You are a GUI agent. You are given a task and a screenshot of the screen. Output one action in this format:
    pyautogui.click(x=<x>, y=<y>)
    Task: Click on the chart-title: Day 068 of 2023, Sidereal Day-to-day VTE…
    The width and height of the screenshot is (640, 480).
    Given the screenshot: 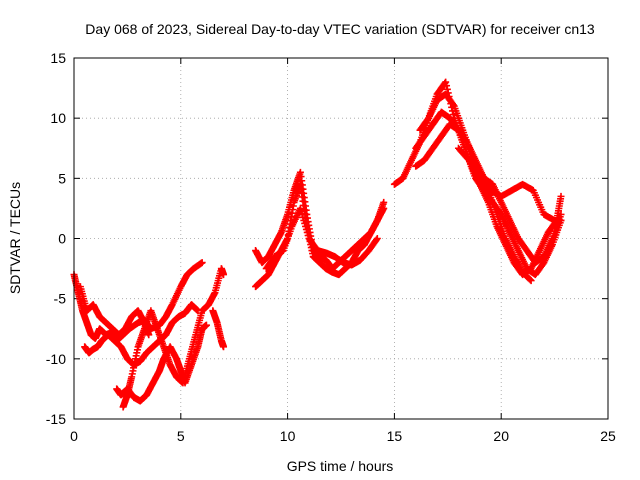 What is the action you would take?
    pyautogui.click(x=340, y=29)
    